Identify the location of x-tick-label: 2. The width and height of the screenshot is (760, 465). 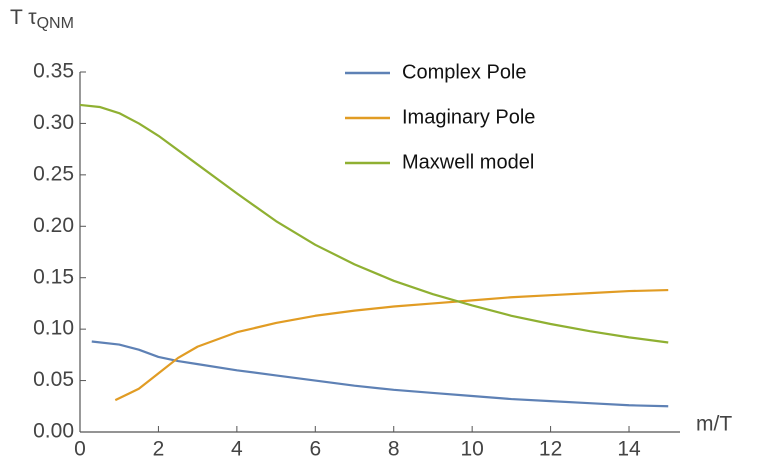
(159, 449).